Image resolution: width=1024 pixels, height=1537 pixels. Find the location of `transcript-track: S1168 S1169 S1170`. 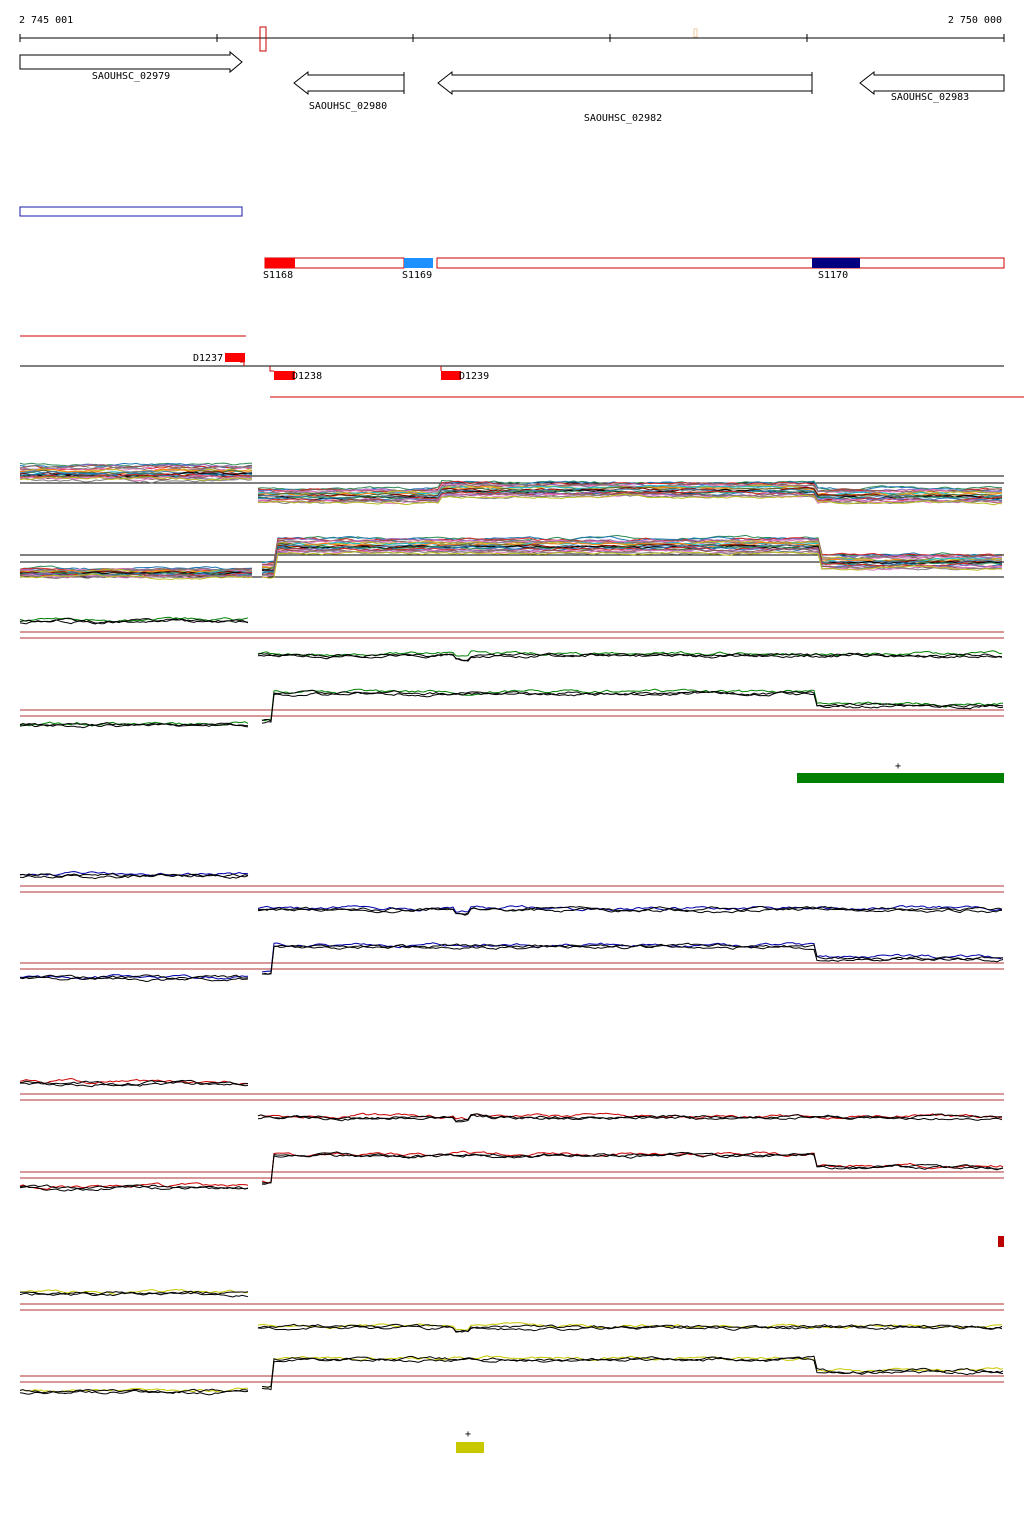

transcript-track: S1168 S1169 S1170 is located at coordinates (512, 243).